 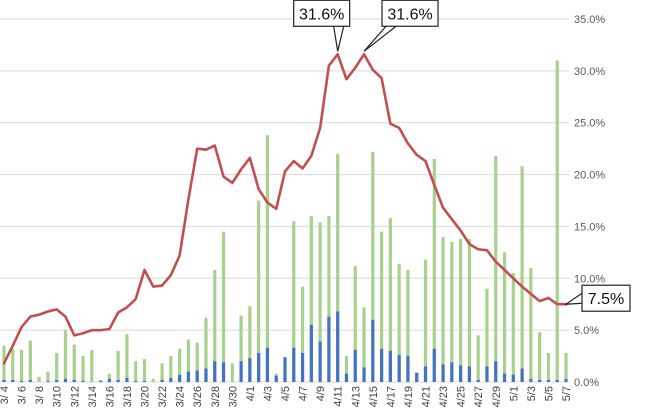 I want to click on bar-4-23-s1, so click(x=443, y=373).